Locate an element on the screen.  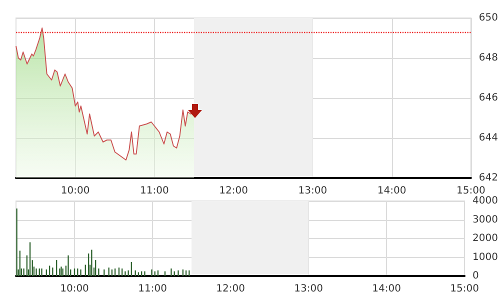
y-tick-label: 644 is located at coordinates (488, 138).